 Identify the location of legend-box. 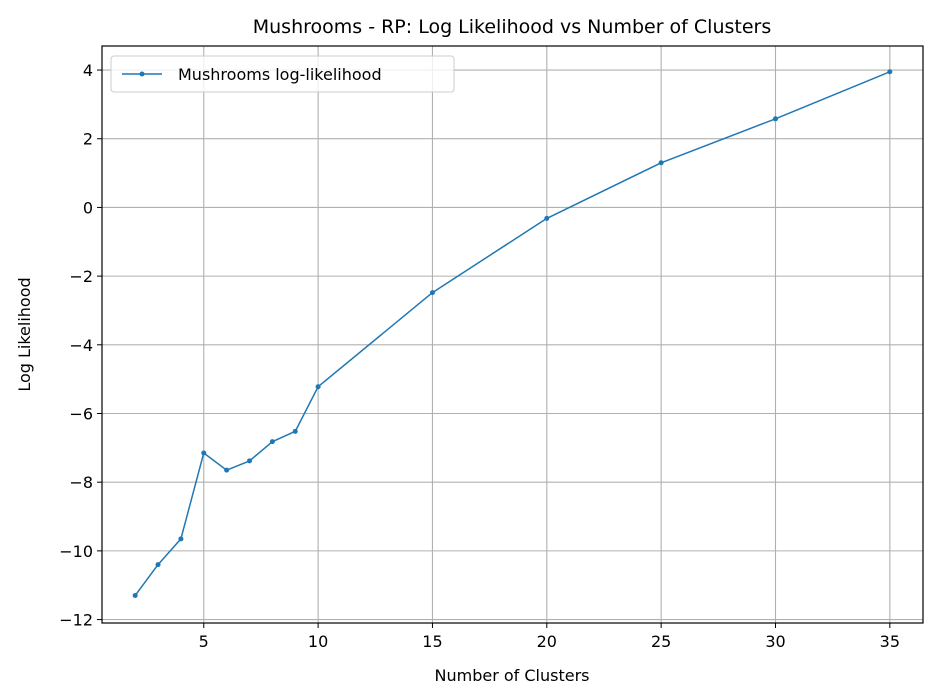
(282, 74).